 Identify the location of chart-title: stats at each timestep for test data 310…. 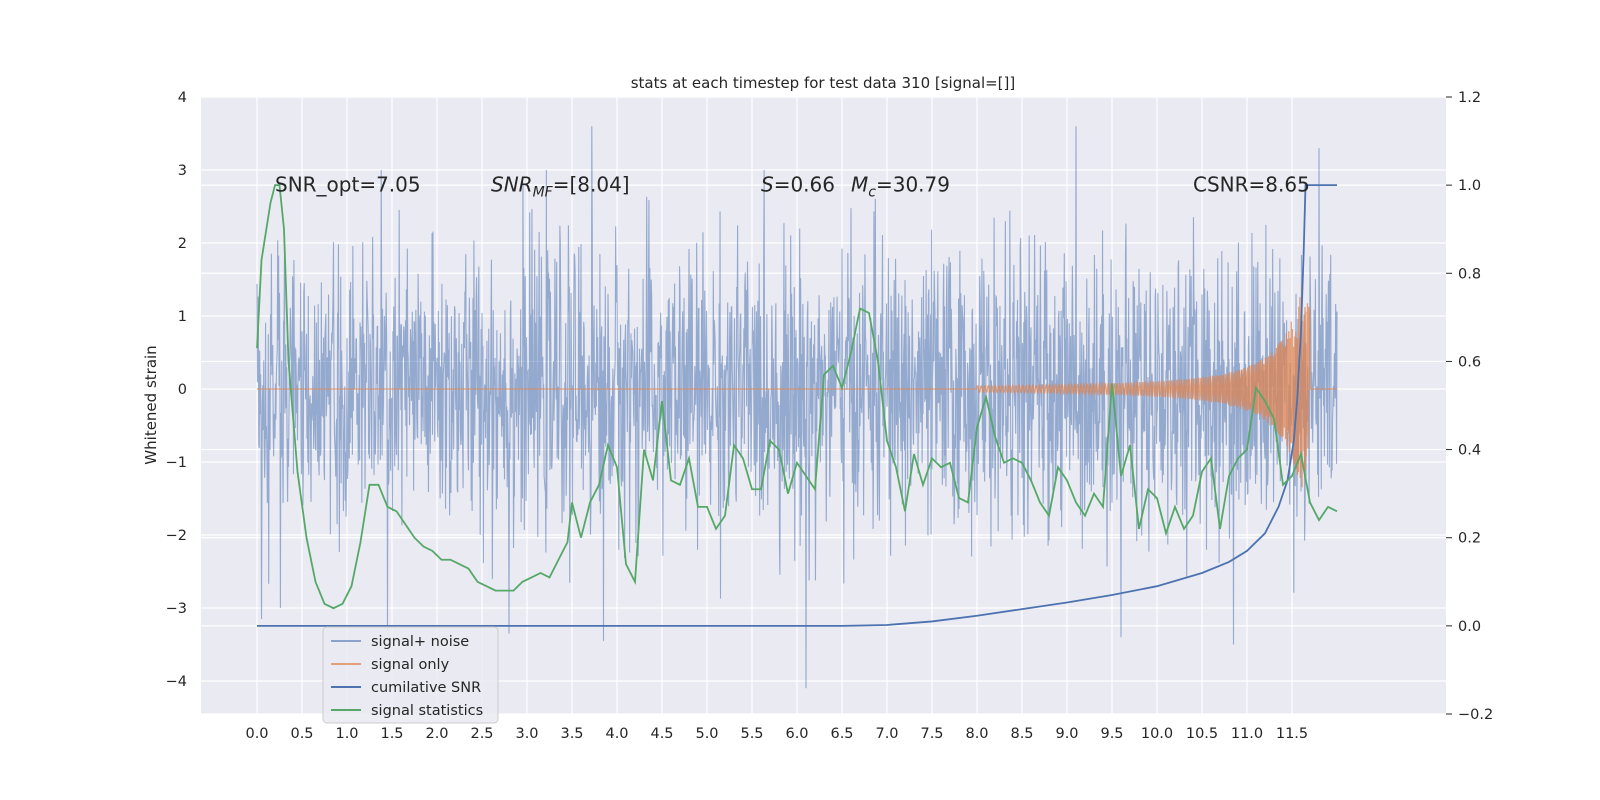
(823, 83).